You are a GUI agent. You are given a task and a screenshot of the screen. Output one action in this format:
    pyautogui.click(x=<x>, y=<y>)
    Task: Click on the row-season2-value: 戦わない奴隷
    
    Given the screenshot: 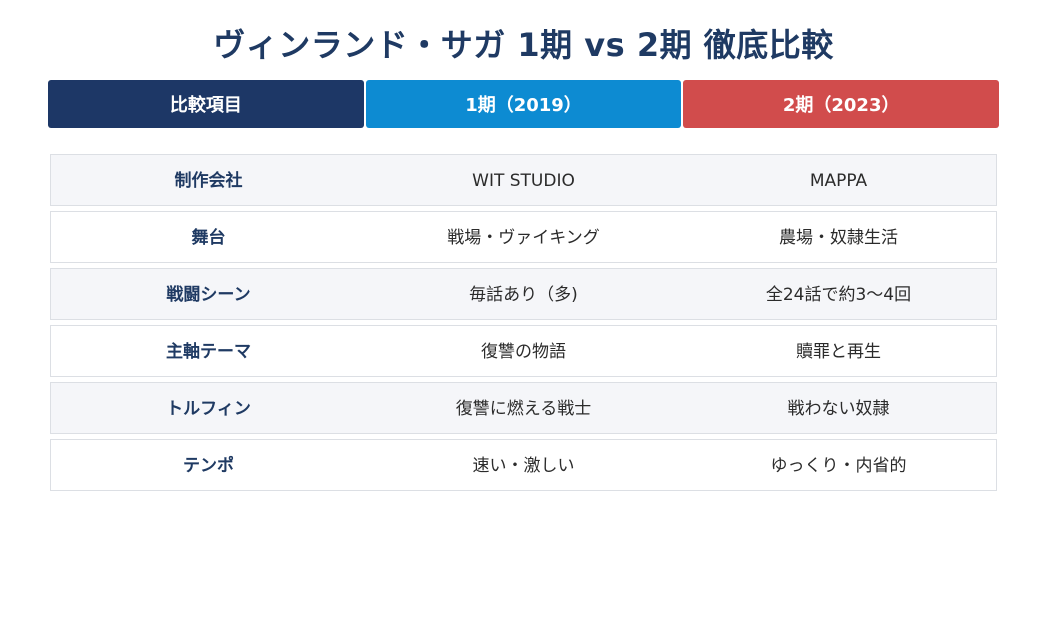 What is the action you would take?
    pyautogui.click(x=838, y=409)
    